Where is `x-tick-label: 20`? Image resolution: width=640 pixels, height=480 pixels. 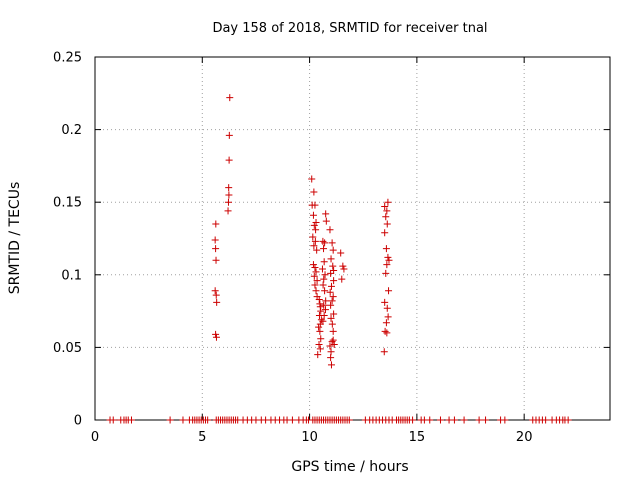 x-tick-label: 20 is located at coordinates (524, 437).